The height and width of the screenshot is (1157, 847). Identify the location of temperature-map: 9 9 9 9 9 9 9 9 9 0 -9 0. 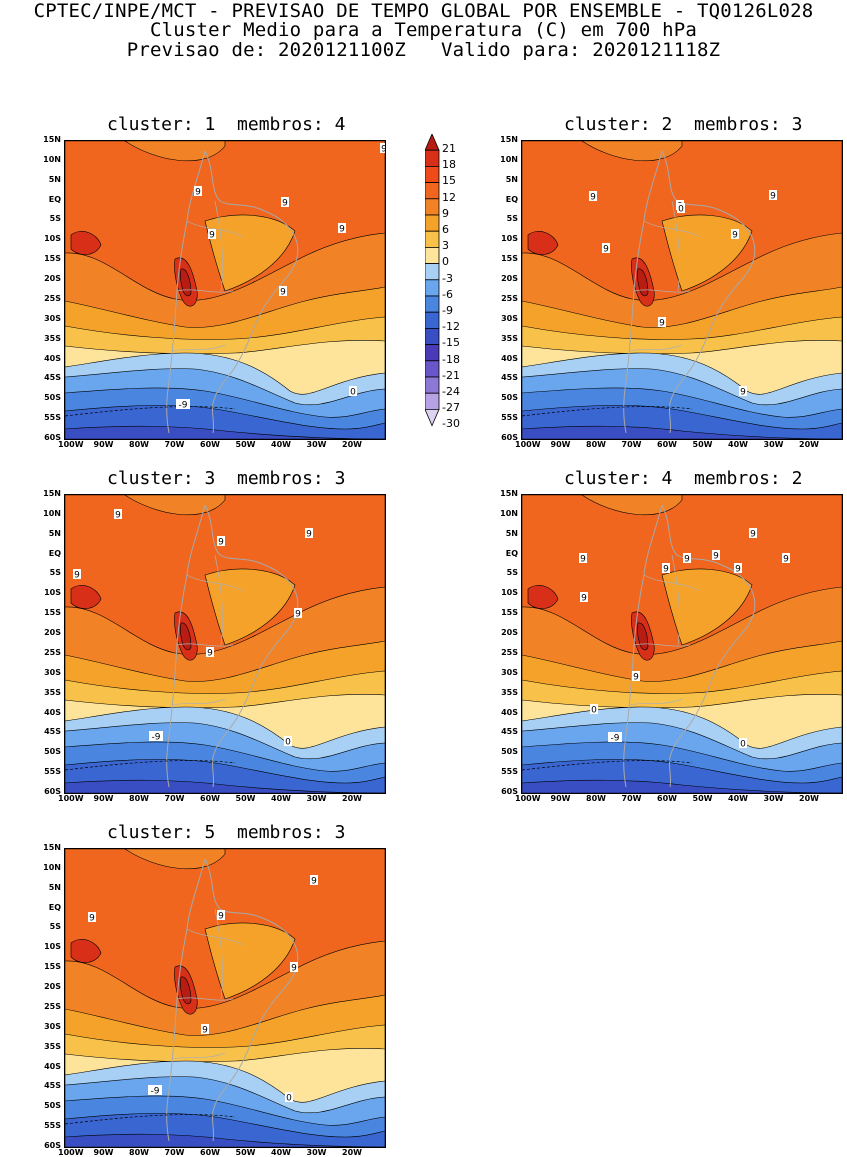
(682, 644).